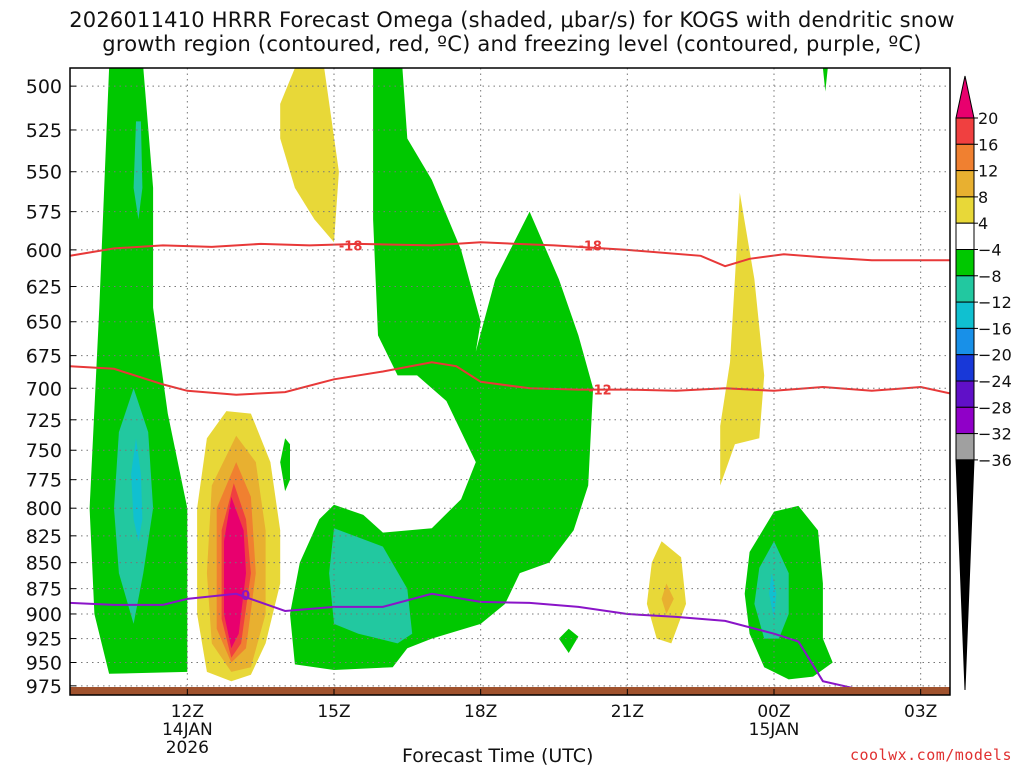  What do you see at coordinates (245, 596) in the screenshot?
I see `freezing-level-contour-label-0: 0` at bounding box center [245, 596].